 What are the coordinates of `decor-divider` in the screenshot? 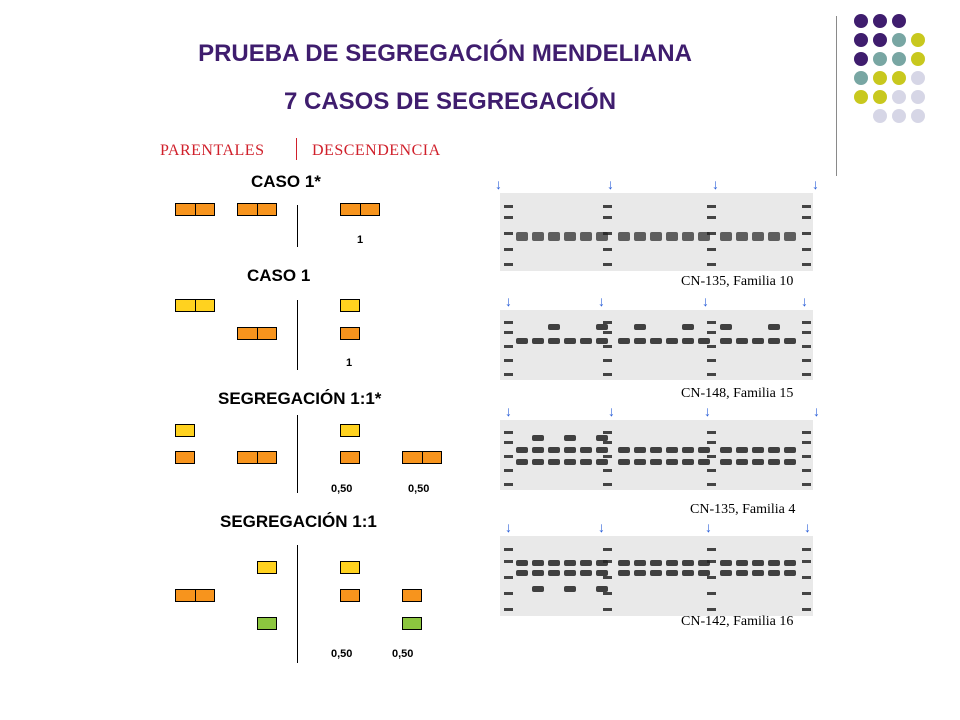 It's located at (836, 96).